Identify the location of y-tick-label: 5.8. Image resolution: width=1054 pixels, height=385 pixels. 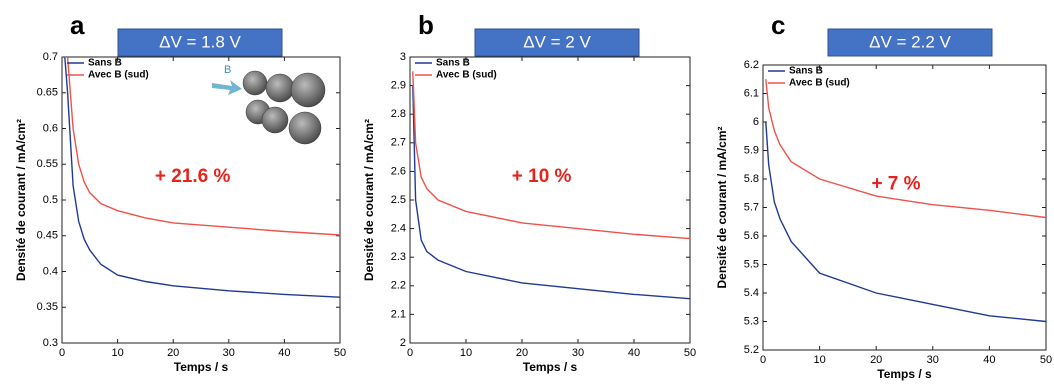
(751, 179).